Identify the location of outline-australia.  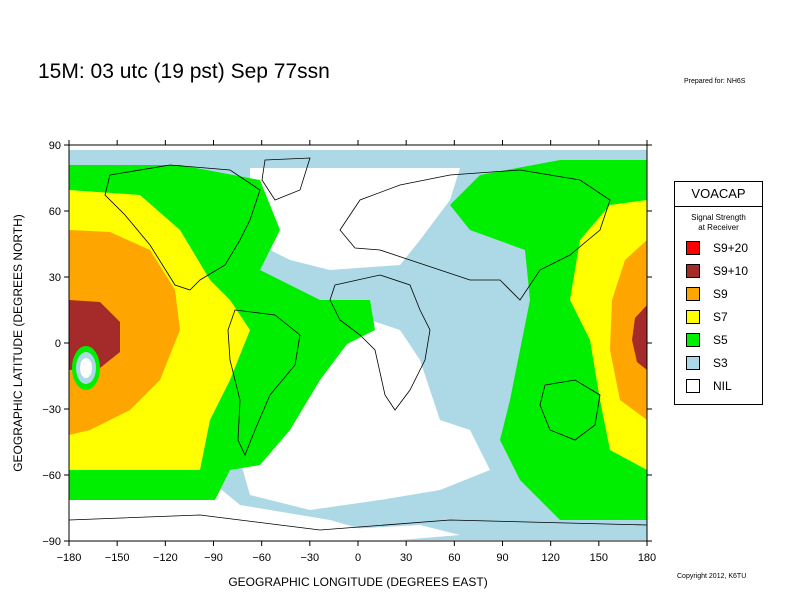
(570, 410).